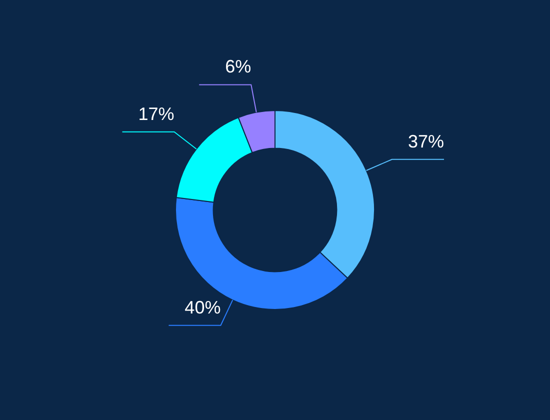 Image resolution: width=550 pixels, height=420 pixels. I want to click on data-label: 6%, so click(238, 66).